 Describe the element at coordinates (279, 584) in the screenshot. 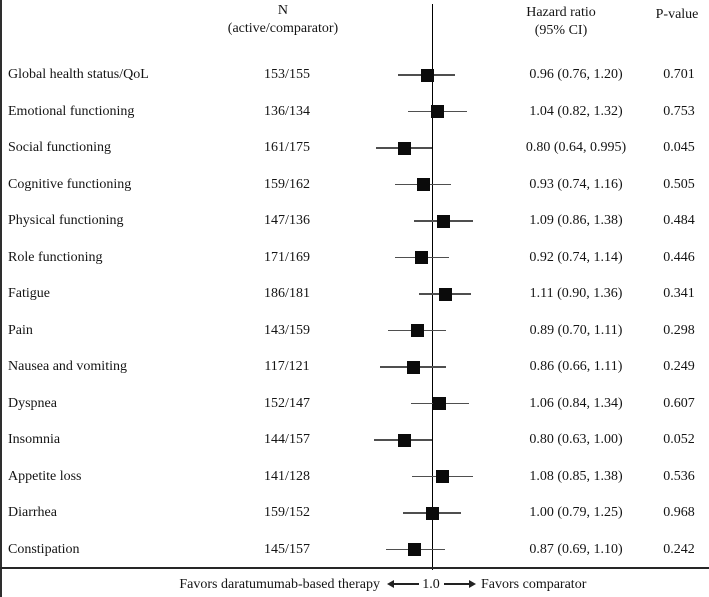

I see `favors-left-label: Favors daratumumab-based therapy` at that location.